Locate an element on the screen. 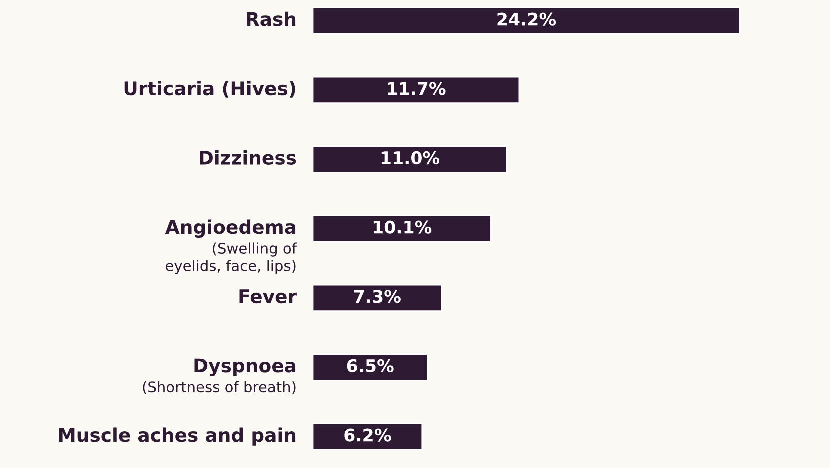 Image resolution: width=830 pixels, height=468 pixels. y-tick-label: Angioedema (Swelling of eyelids, face, lips) is located at coordinates (231, 247).